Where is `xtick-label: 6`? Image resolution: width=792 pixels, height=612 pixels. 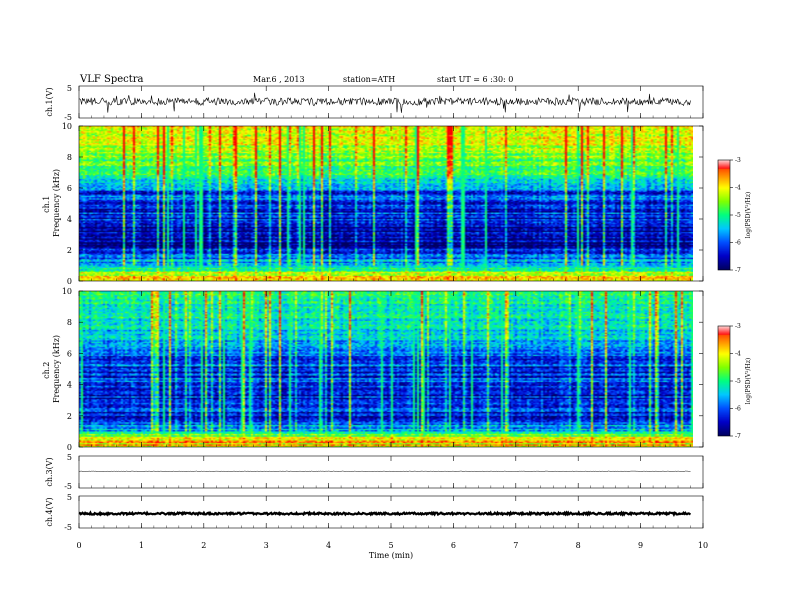
xtick-label: 6 is located at coordinates (453, 545).